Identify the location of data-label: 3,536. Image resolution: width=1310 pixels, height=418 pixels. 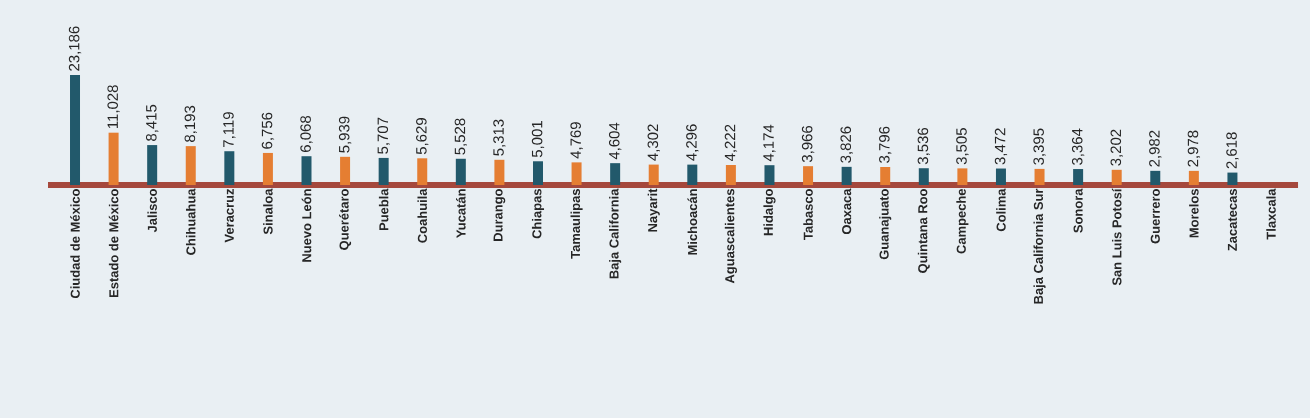
(923, 146).